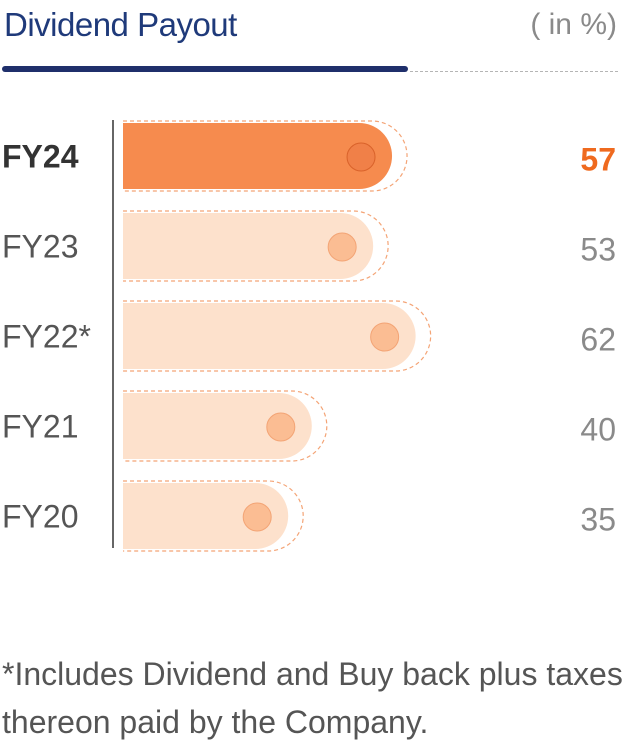 This screenshot has height=749, width=635. I want to click on chart-title: Dividend Payout, so click(120, 24).